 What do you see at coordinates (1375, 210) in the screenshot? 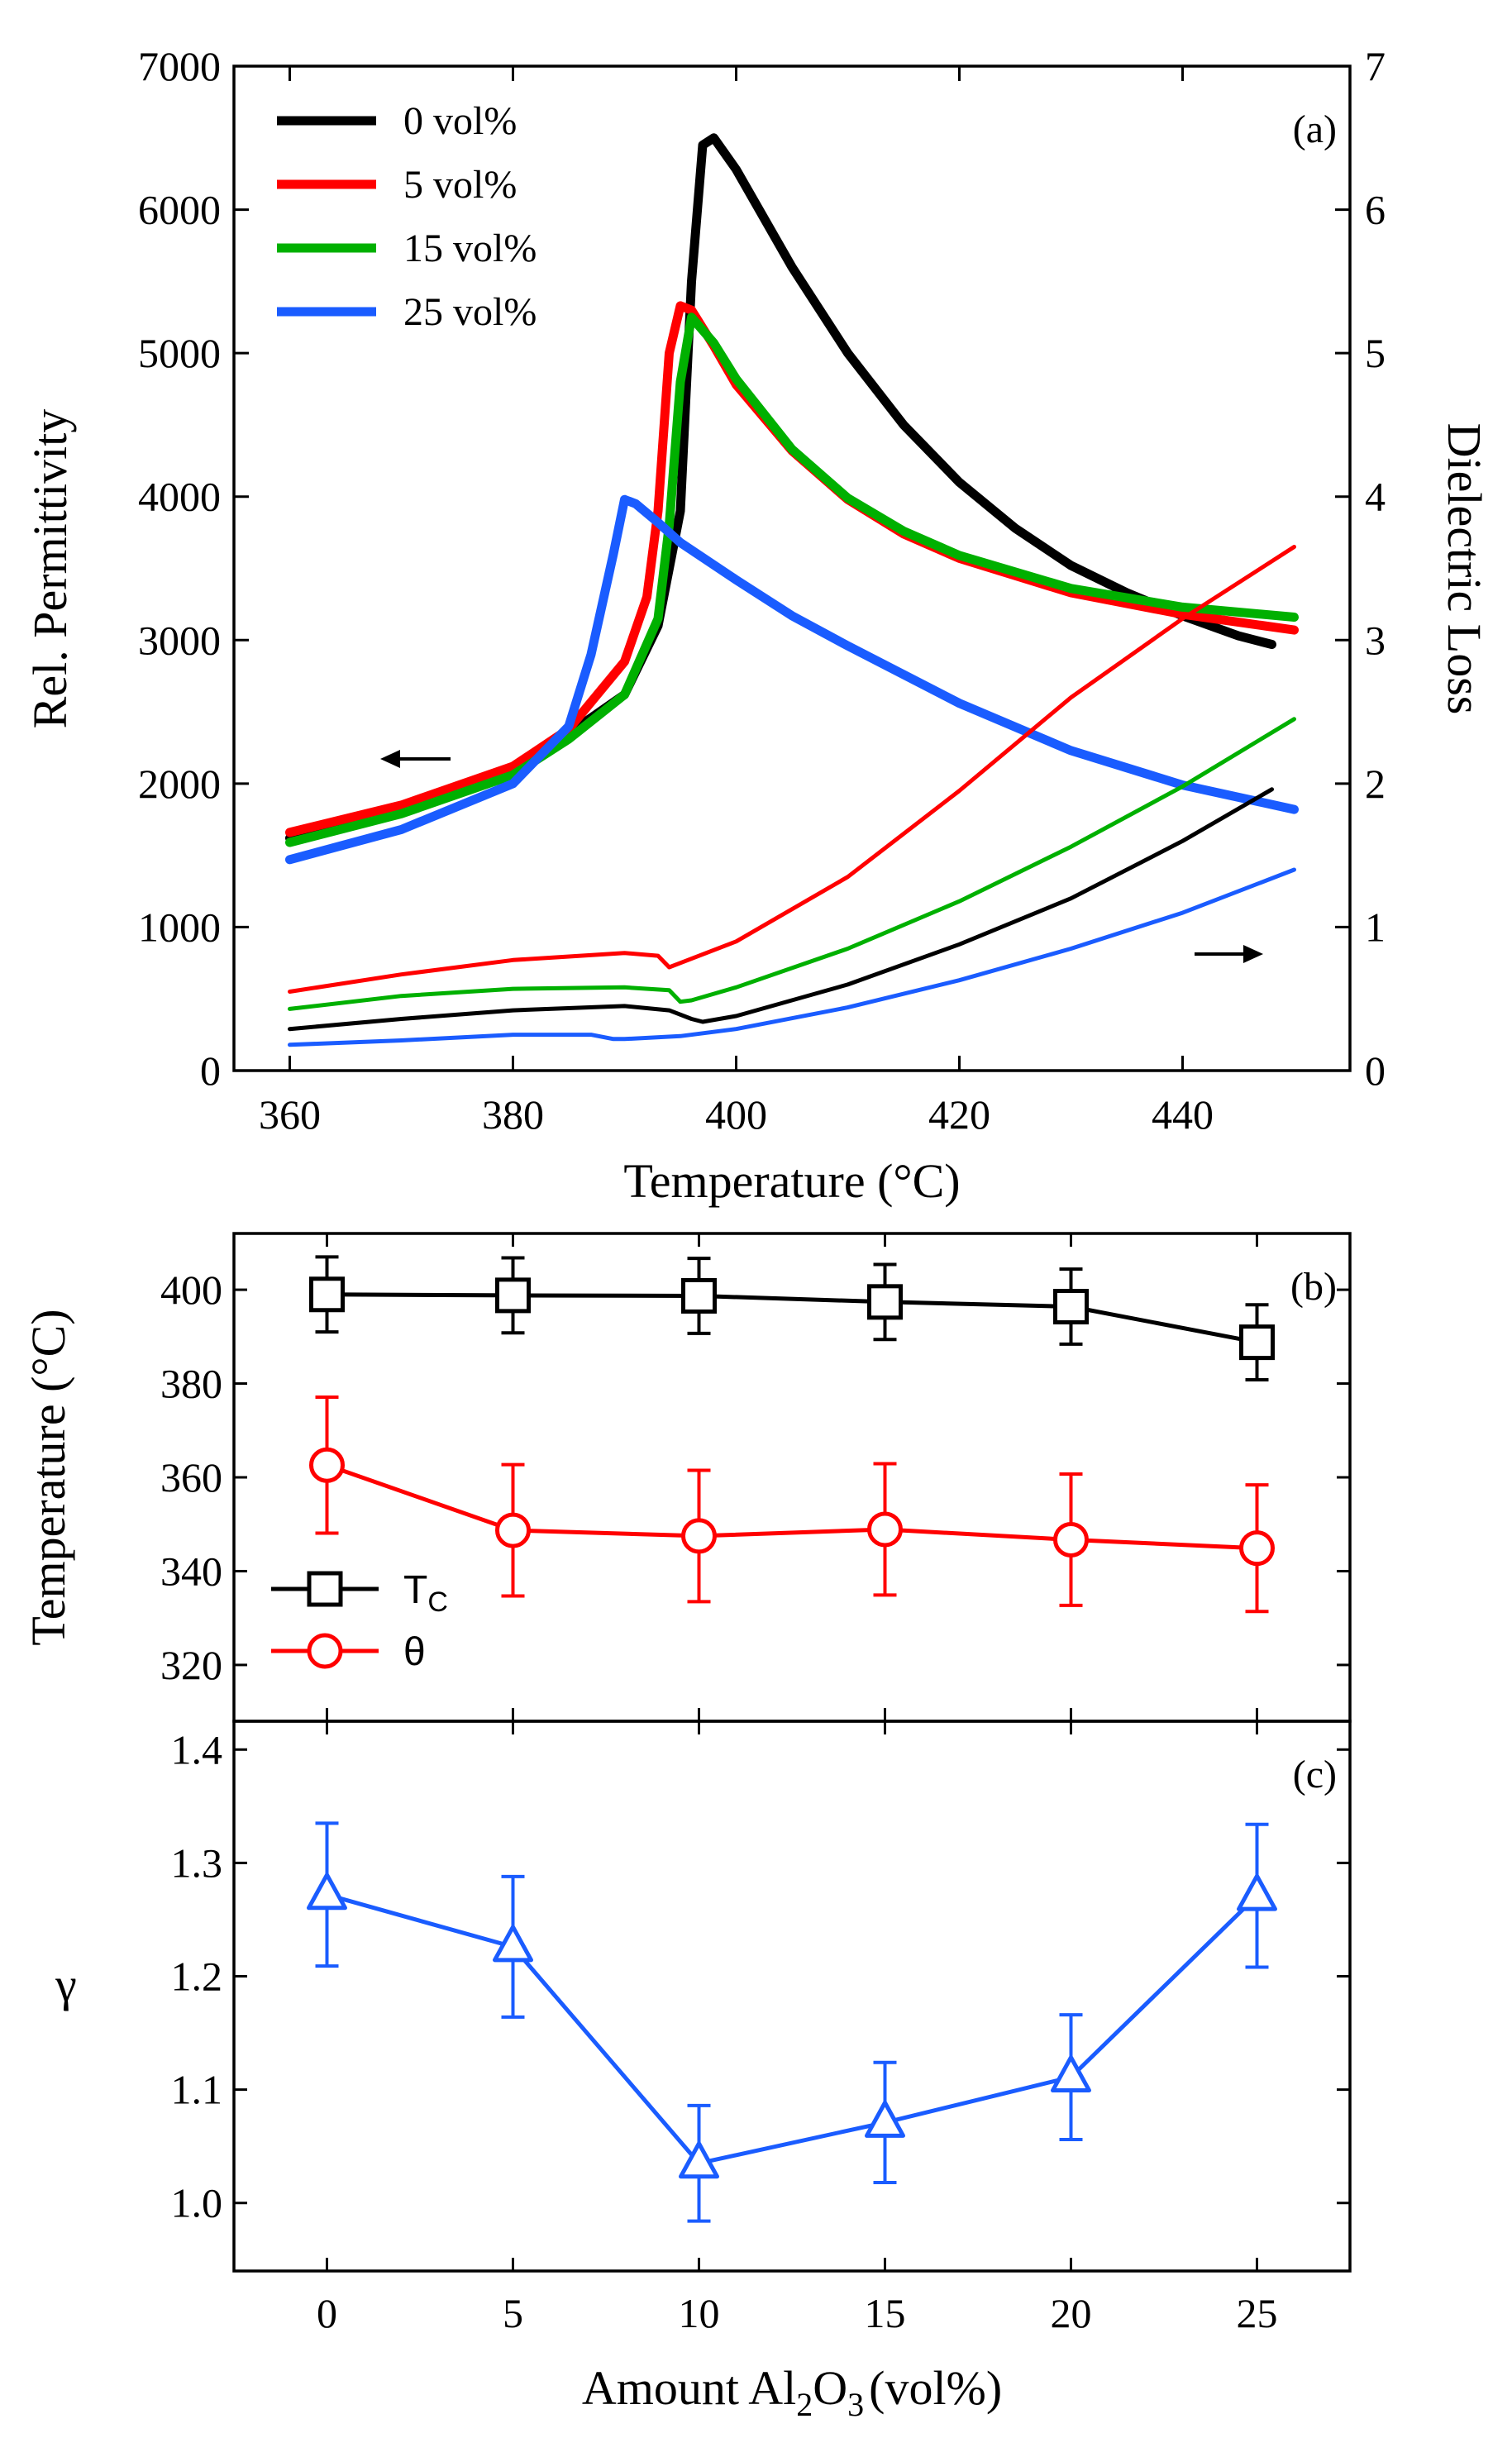
I see `y2-tick-label: 6` at bounding box center [1375, 210].